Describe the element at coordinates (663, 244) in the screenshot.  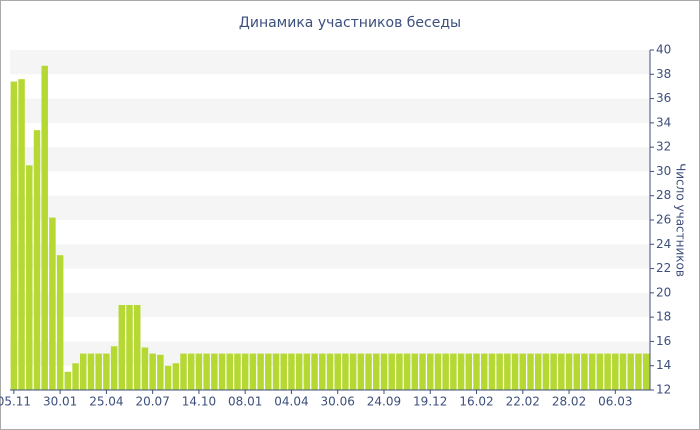
I see `y-tick-label: 24` at that location.